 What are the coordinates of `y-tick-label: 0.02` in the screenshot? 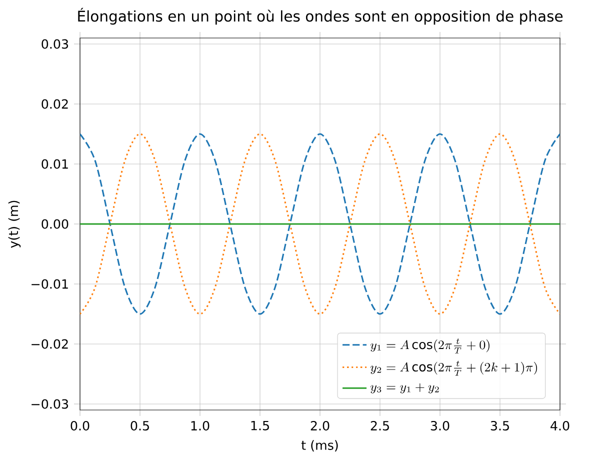 It's located at (55, 104).